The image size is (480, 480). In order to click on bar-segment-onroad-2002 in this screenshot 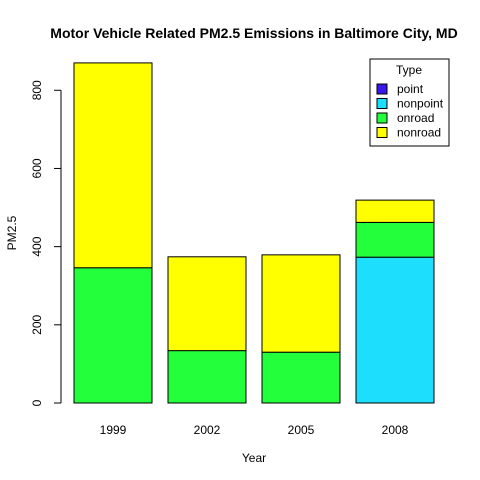, I will do `click(207, 377)`.